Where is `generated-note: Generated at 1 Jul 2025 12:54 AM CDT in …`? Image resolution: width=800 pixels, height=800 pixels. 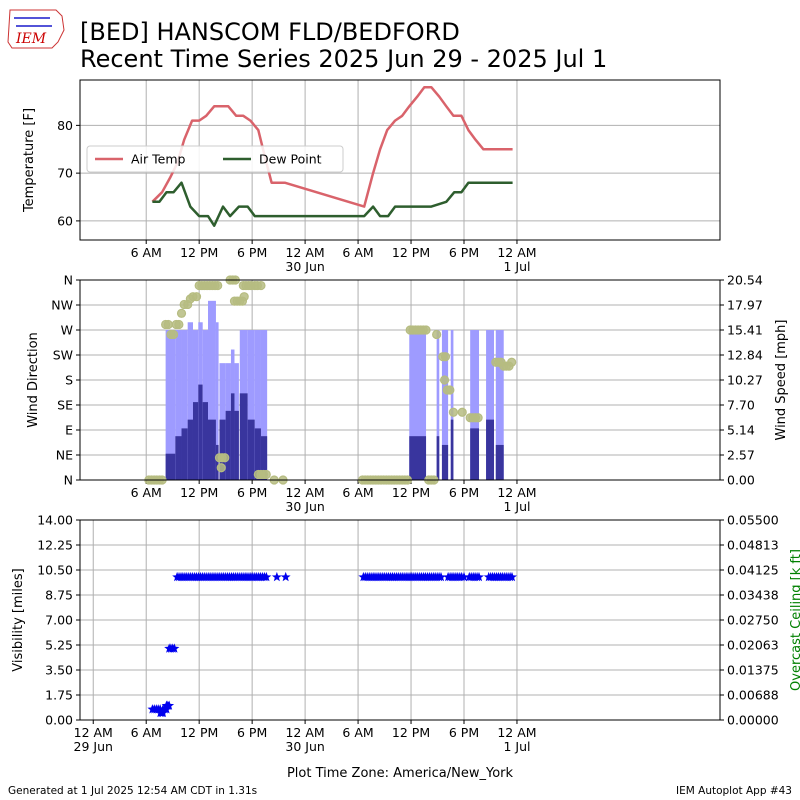 generated-note: Generated at 1 Jul 2025 12:54 AM CDT in … is located at coordinates (132, 791).